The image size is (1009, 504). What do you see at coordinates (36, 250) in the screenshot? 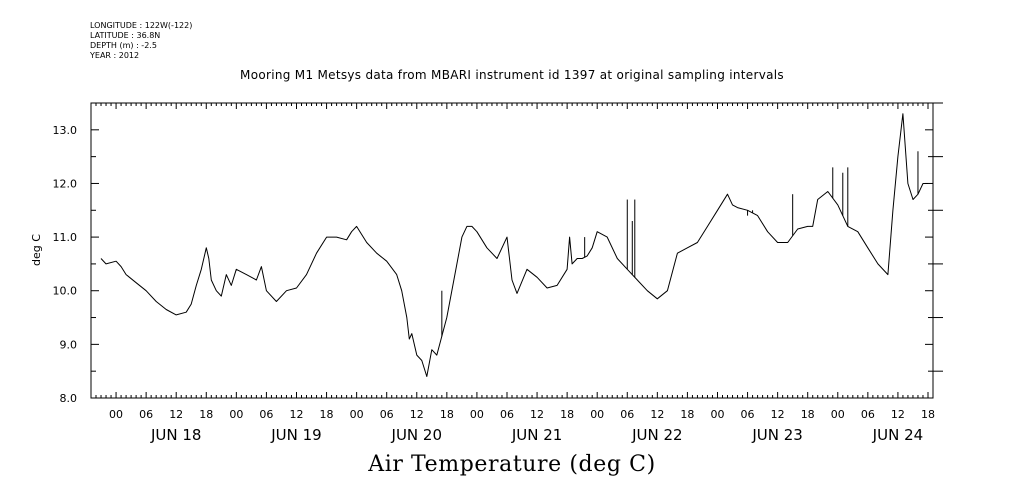
I see `y-axis-label: deg C` at bounding box center [36, 250].